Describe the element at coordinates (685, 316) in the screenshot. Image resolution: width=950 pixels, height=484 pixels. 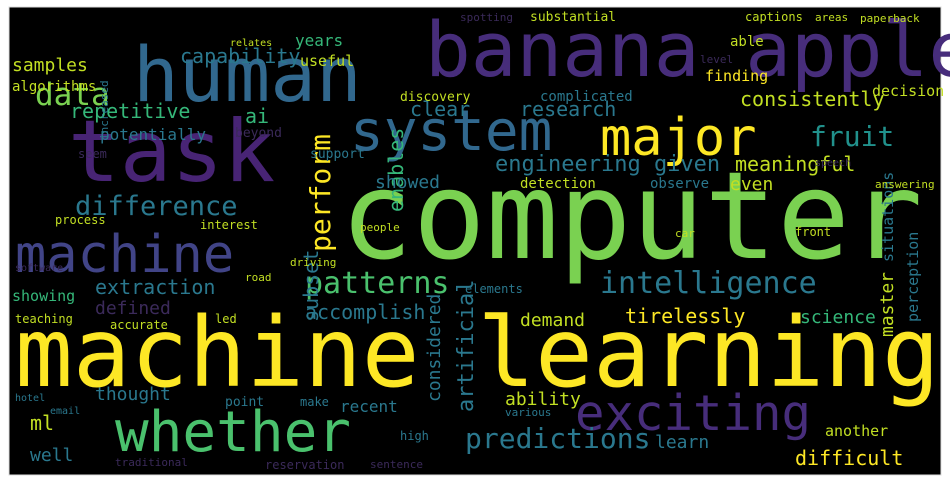
I see `word: tirelessly` at that location.